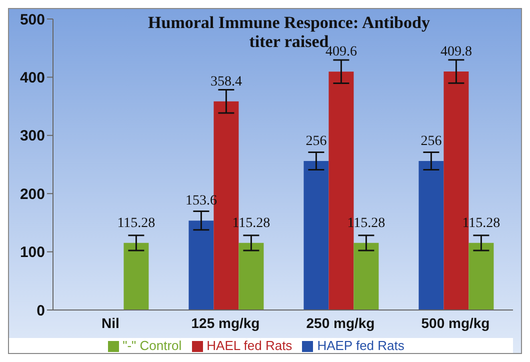  I want to click on y-tick-label: 0, so click(40, 311).